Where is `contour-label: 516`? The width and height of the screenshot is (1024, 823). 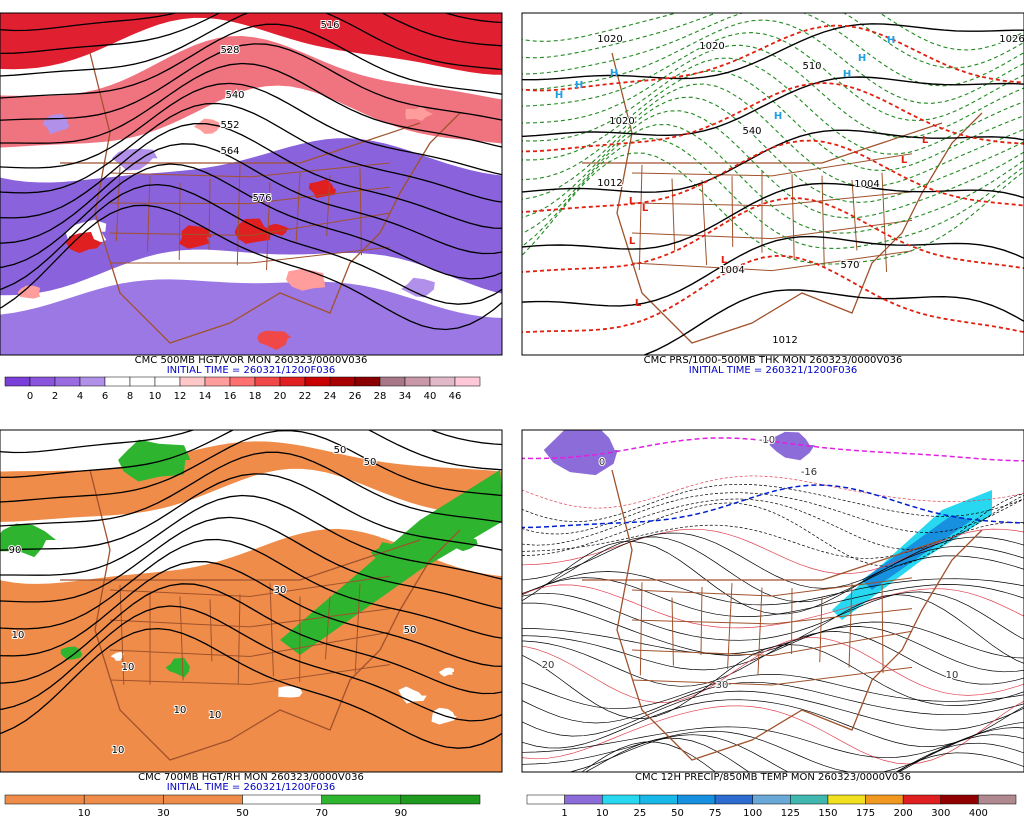 contour-label: 516 is located at coordinates (329, 25).